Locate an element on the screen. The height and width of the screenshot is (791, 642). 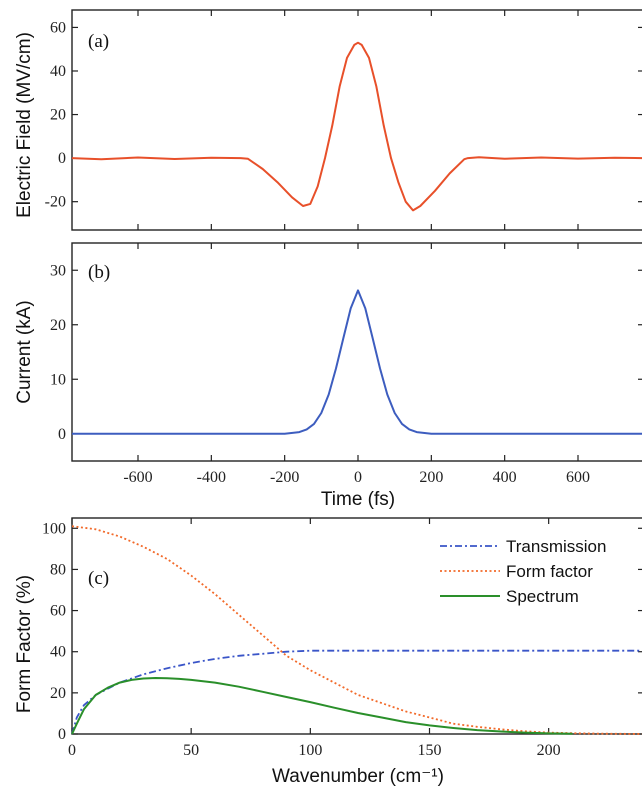
x-tick-label: 400 is located at coordinates (505, 477).